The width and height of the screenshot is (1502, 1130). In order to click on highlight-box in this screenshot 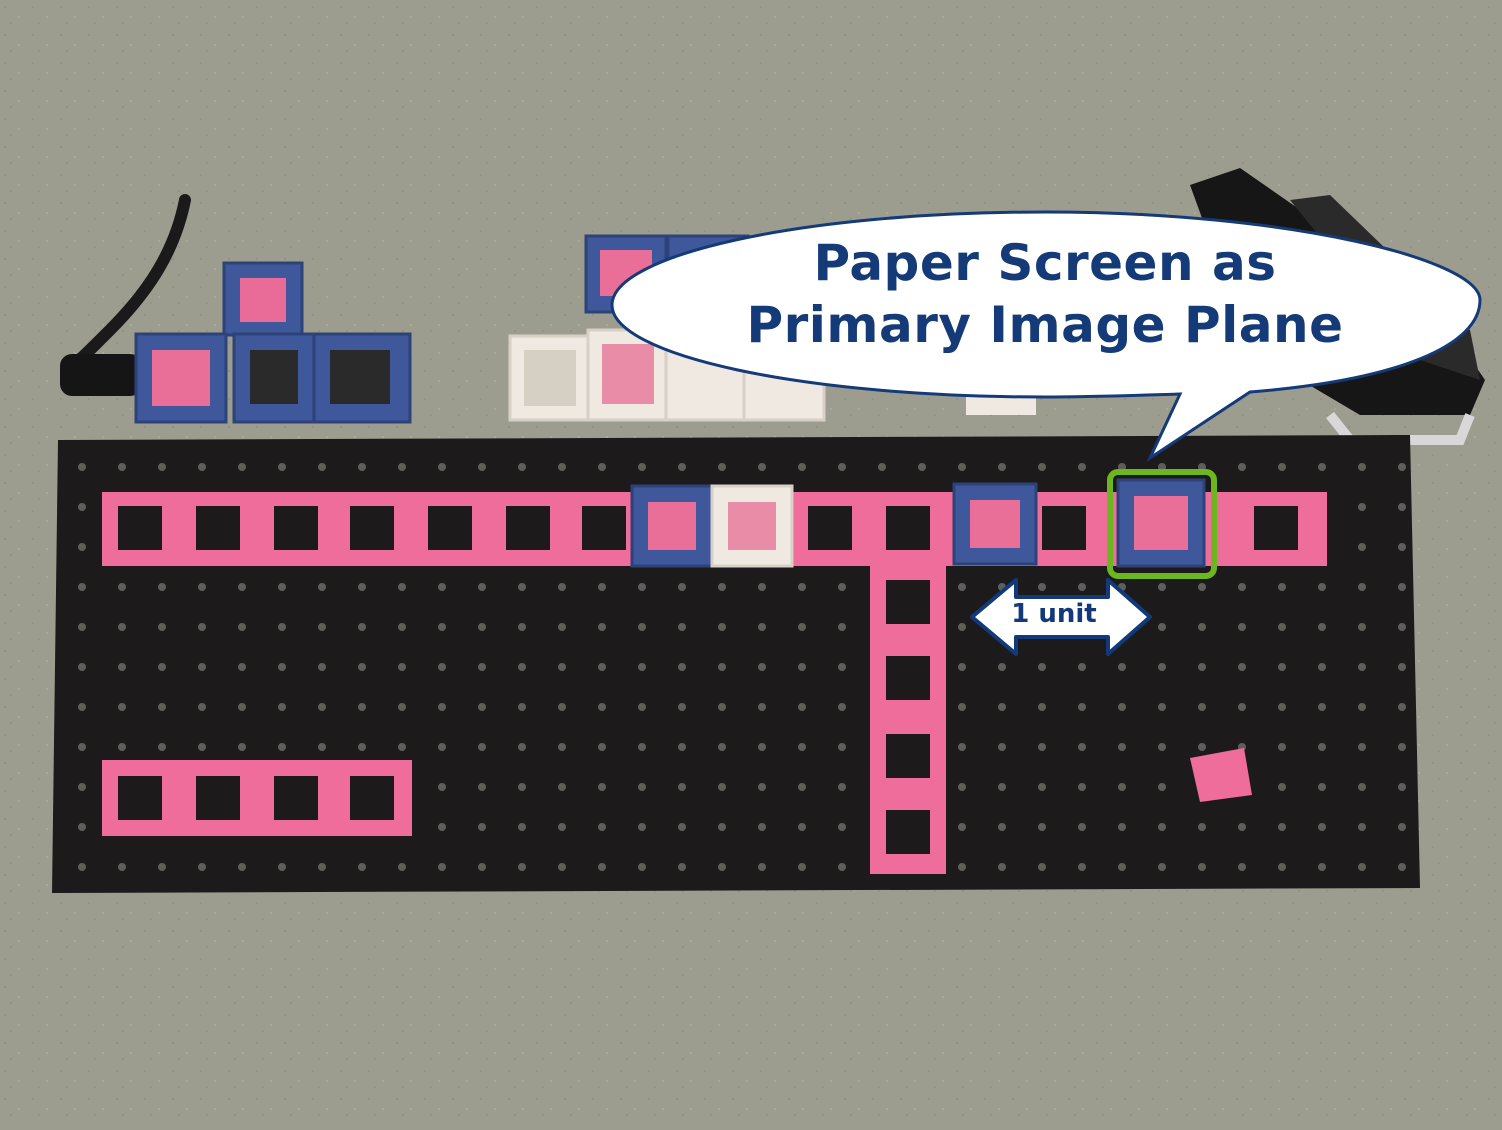, I will do `click(1162, 524)`.